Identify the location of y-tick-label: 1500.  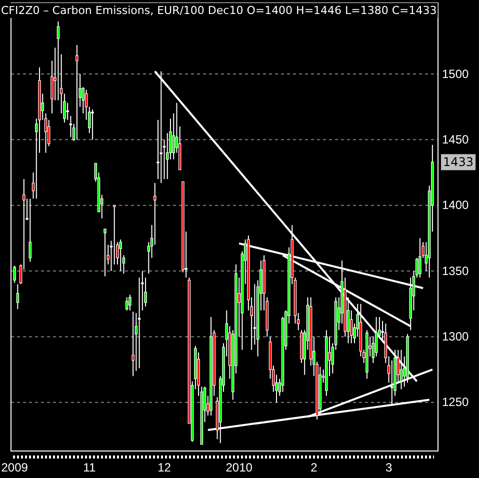
(456, 73).